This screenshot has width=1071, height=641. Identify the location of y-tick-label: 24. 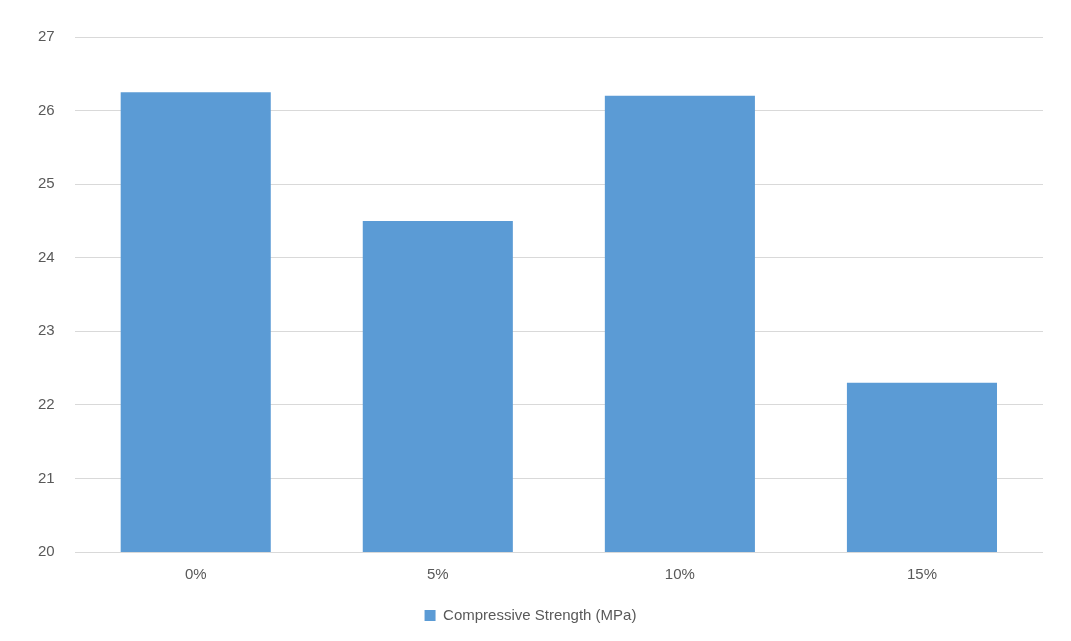
(46, 256).